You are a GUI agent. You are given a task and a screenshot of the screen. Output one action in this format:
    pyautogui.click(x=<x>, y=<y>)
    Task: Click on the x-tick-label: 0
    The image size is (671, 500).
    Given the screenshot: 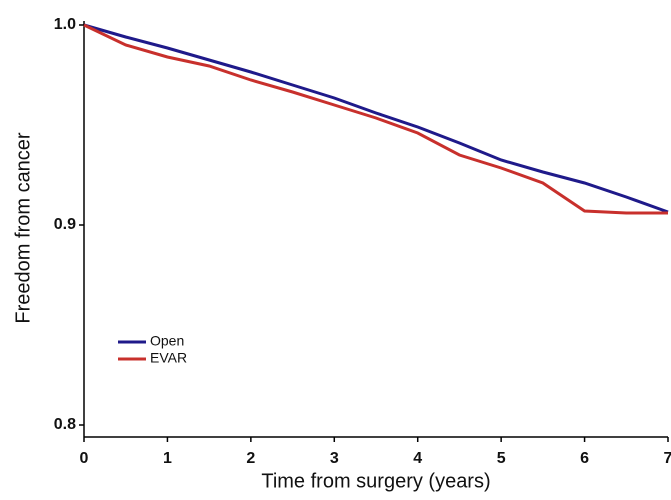 What is the action you would take?
    pyautogui.click(x=84, y=458)
    